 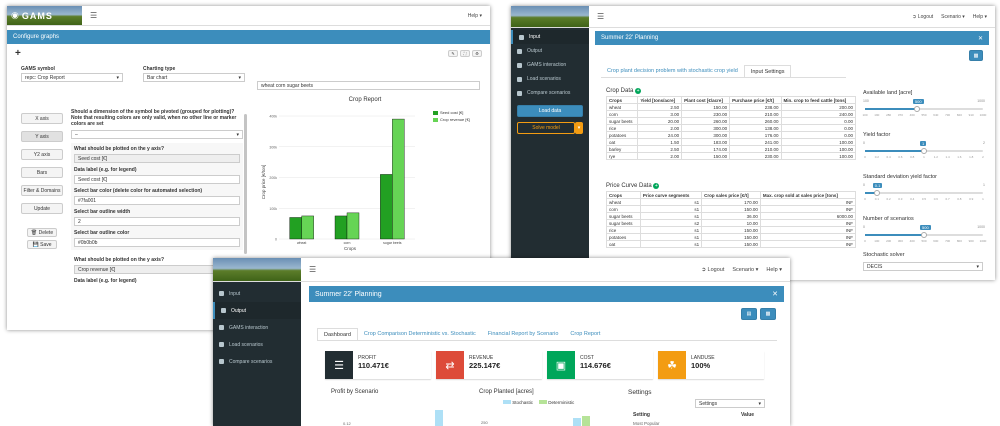 What do you see at coordinates (706, 142) in the screenshot?
I see `table-cell: 183.00` at bounding box center [706, 142].